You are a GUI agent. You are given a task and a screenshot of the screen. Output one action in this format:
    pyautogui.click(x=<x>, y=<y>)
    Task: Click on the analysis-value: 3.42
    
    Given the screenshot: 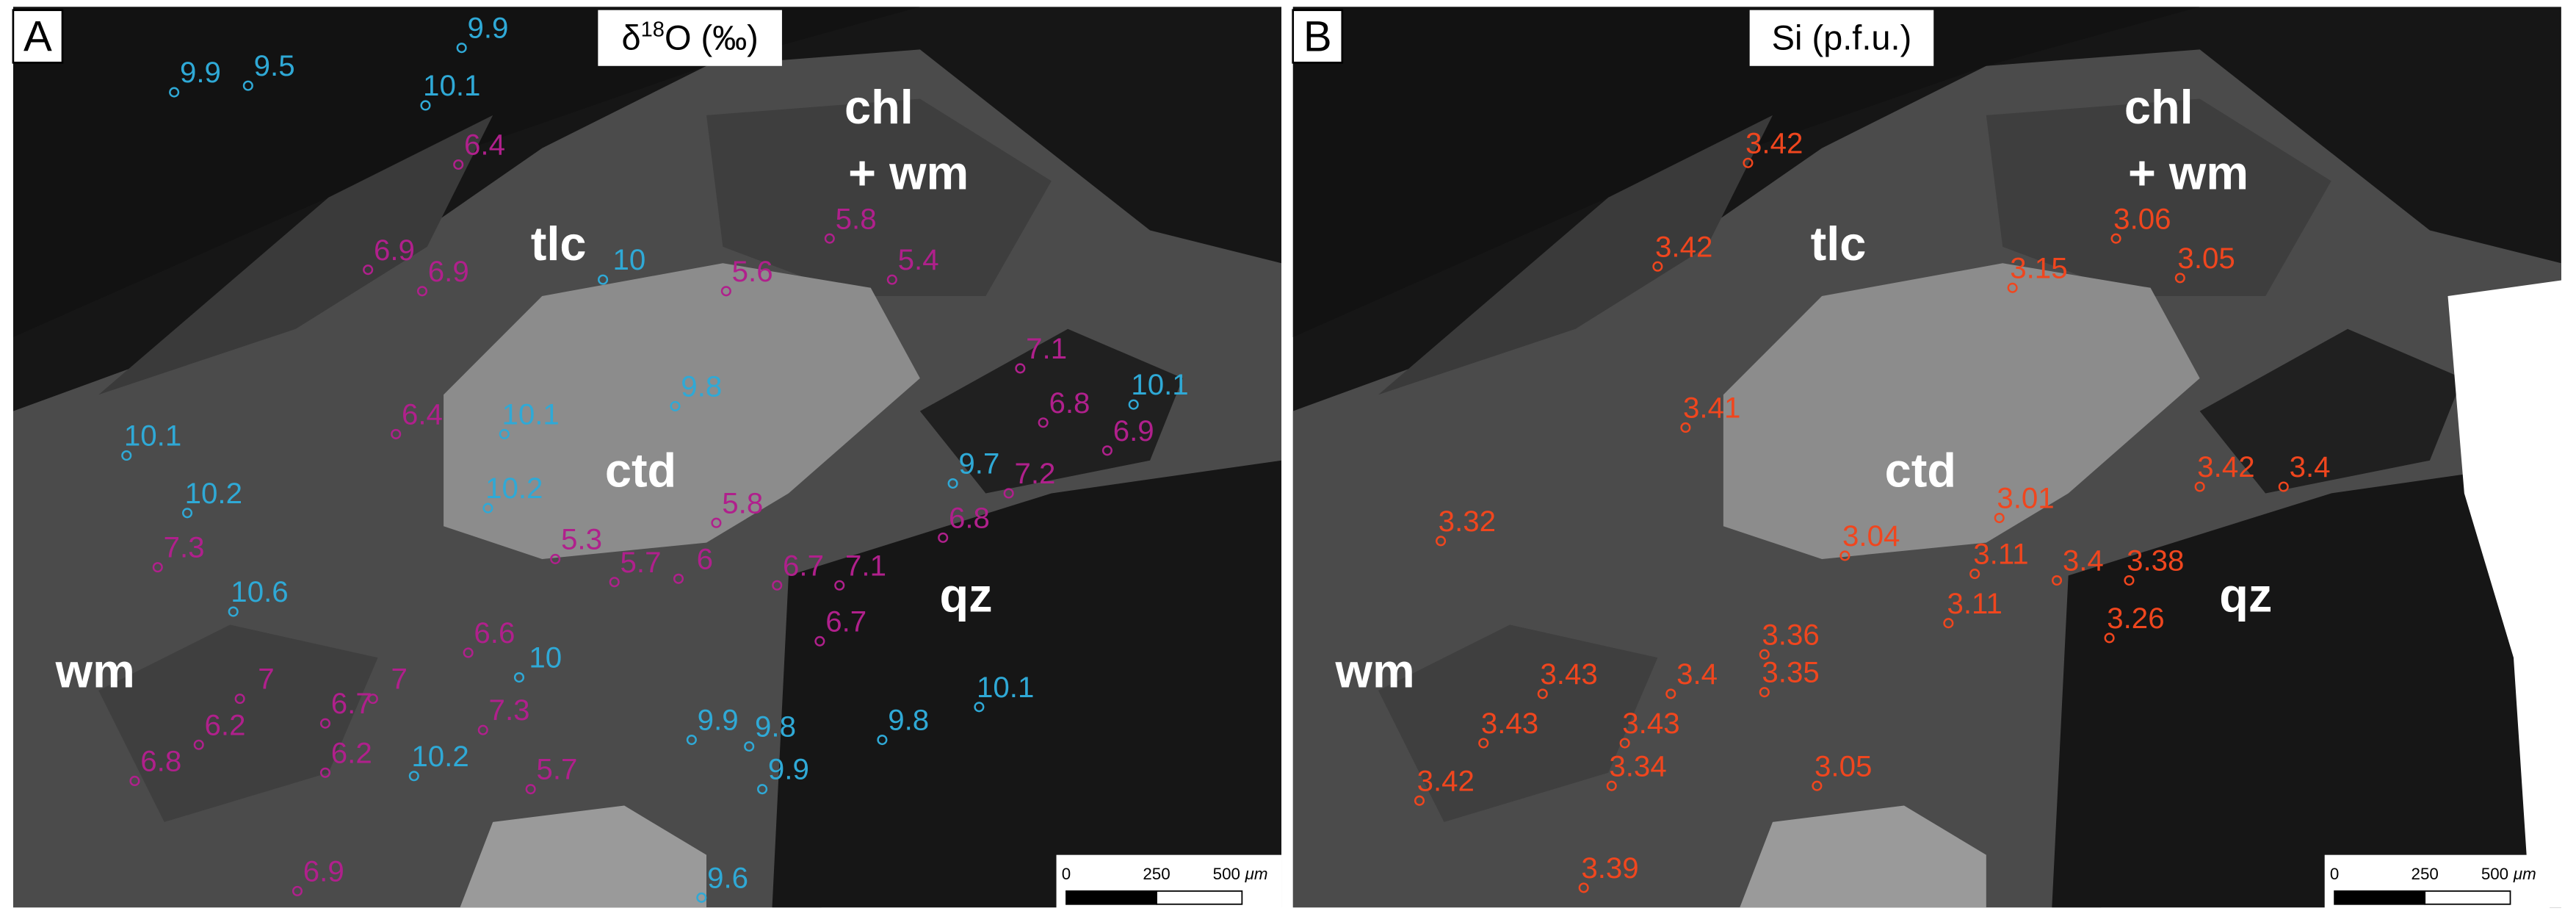 What is the action you would take?
    pyautogui.click(x=1774, y=142)
    